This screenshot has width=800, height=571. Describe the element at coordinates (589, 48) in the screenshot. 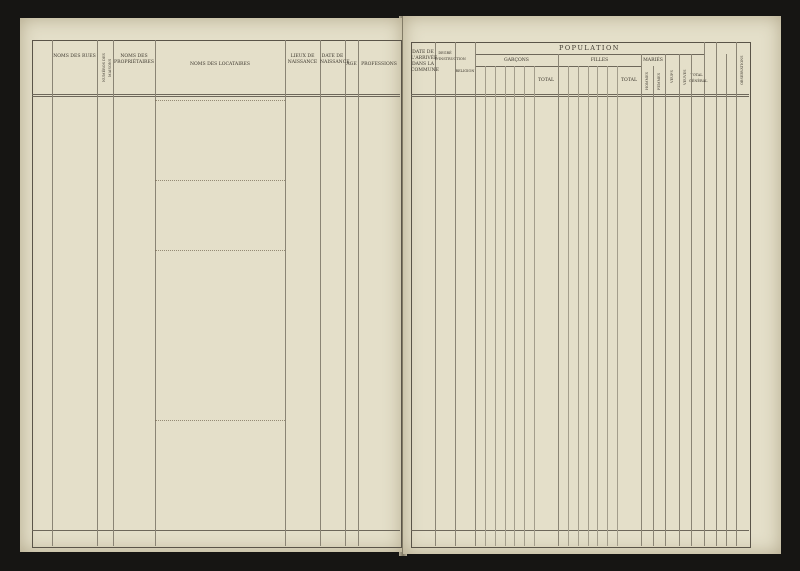

I see `header-population: POPULATION` at that location.